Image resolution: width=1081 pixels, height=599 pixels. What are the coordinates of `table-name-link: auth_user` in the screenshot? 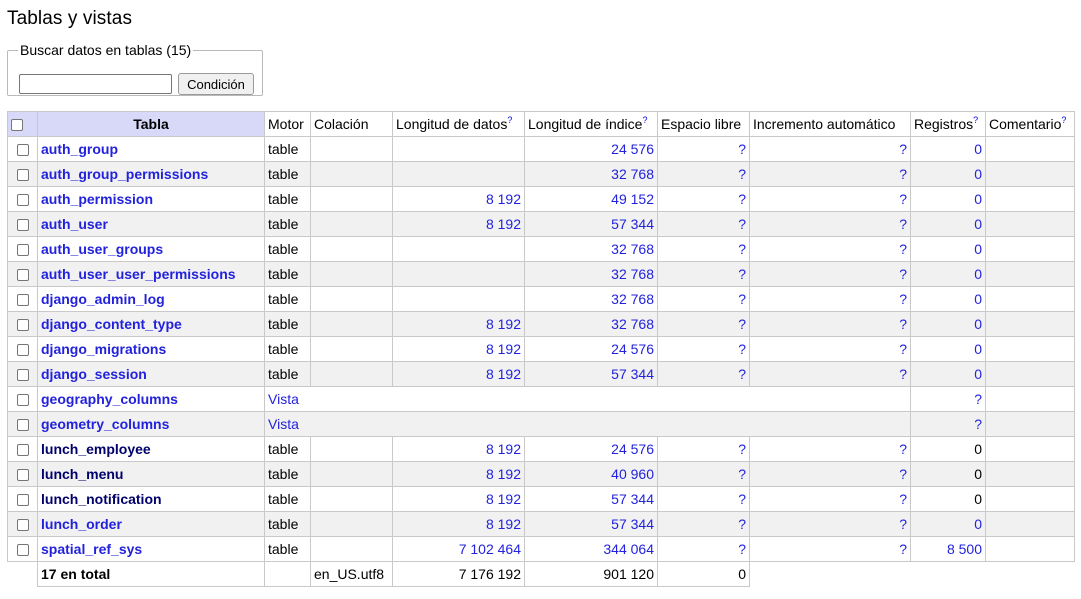 It's located at (74, 224).